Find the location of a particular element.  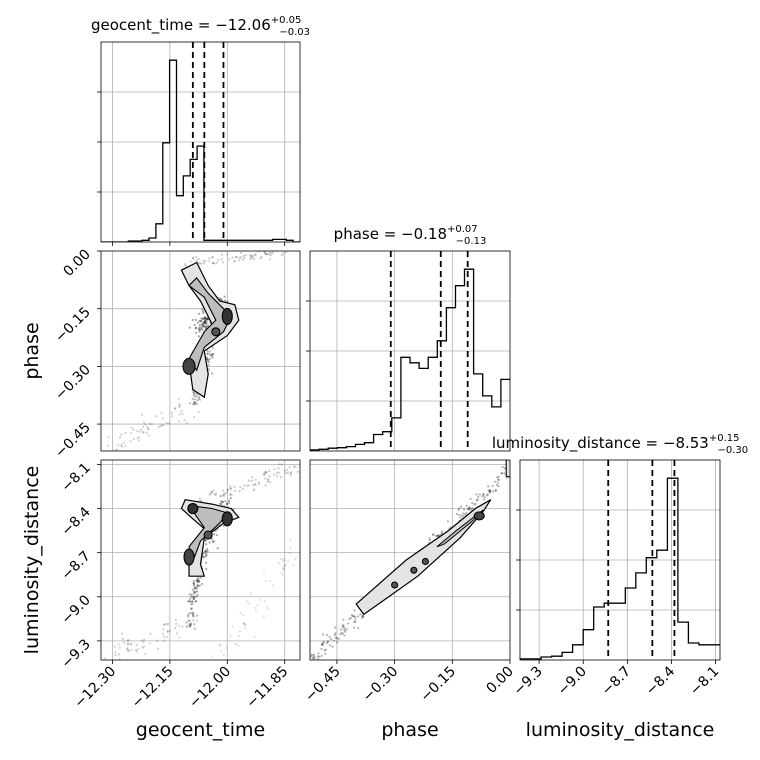

panel-title-geocent_time: geocent_time = −12.06+0.05 −0.03 is located at coordinates (200, 26).